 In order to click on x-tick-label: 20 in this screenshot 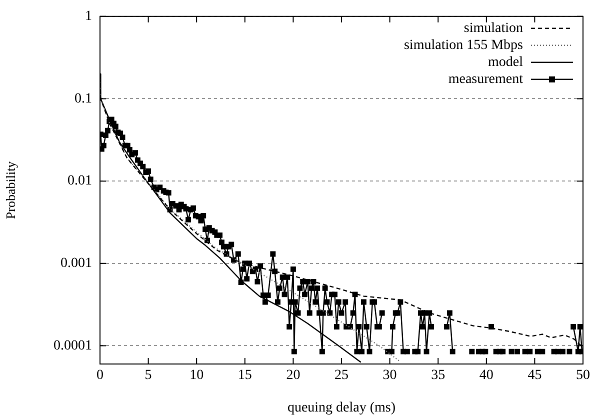, I will do `click(293, 376)`.